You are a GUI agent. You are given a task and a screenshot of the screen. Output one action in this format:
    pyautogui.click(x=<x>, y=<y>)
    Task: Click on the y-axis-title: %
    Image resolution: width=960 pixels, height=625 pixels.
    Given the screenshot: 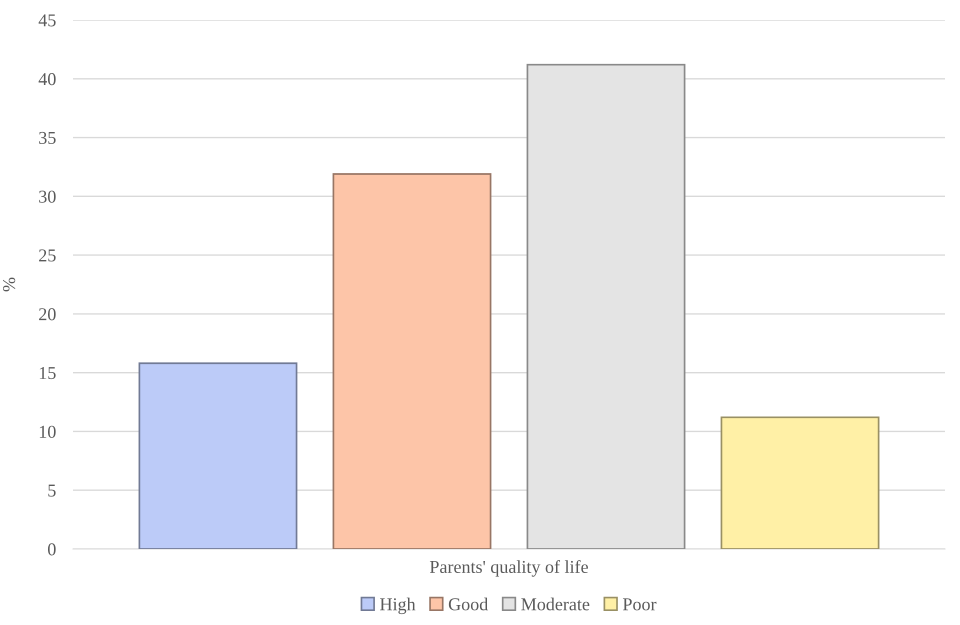 What is the action you would take?
    pyautogui.click(x=9, y=285)
    